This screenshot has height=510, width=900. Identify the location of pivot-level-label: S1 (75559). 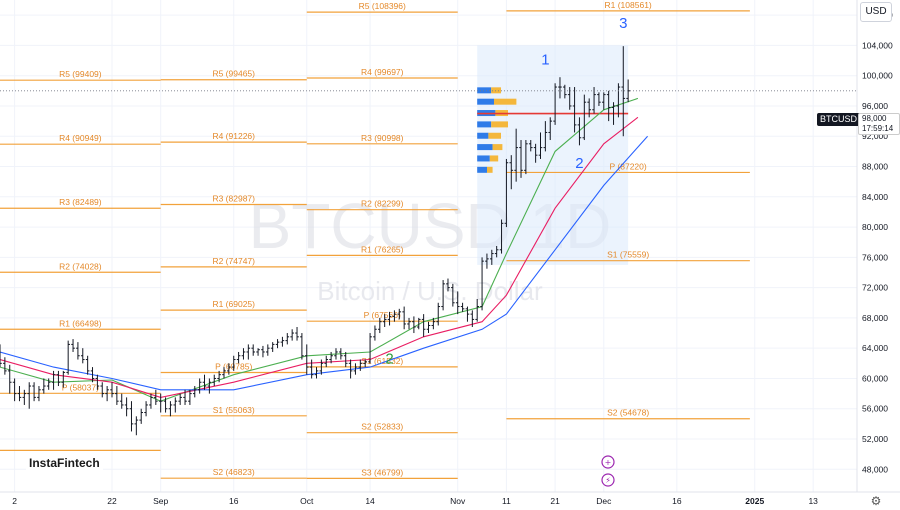
(628, 255).